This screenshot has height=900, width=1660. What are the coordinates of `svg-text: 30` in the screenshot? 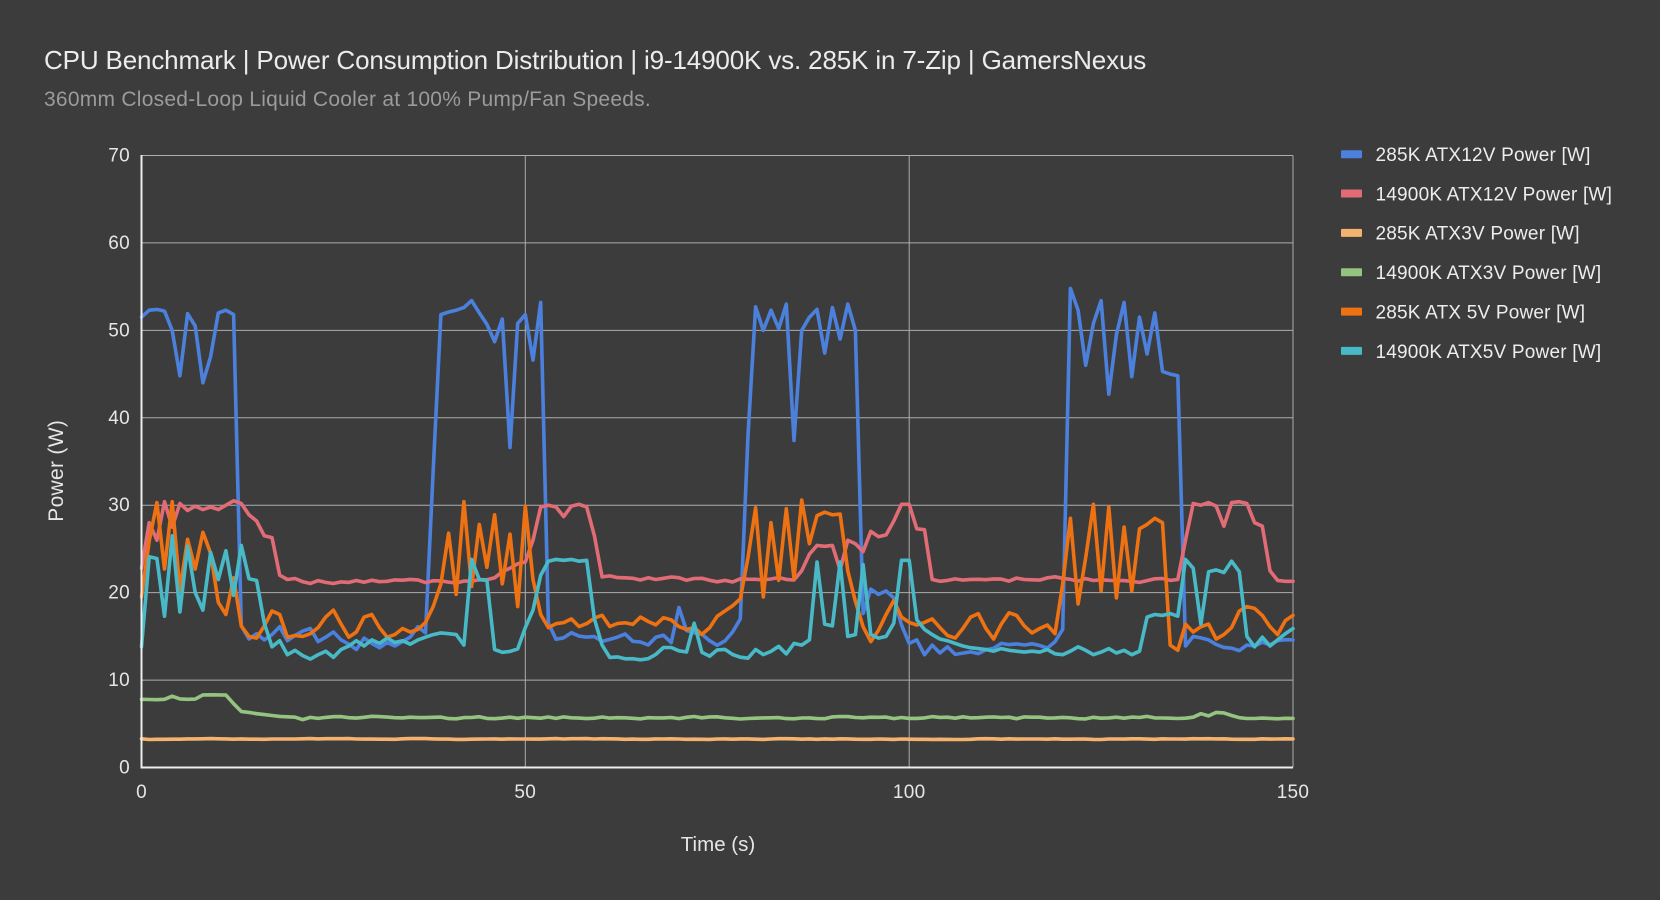 It's located at (119, 505).